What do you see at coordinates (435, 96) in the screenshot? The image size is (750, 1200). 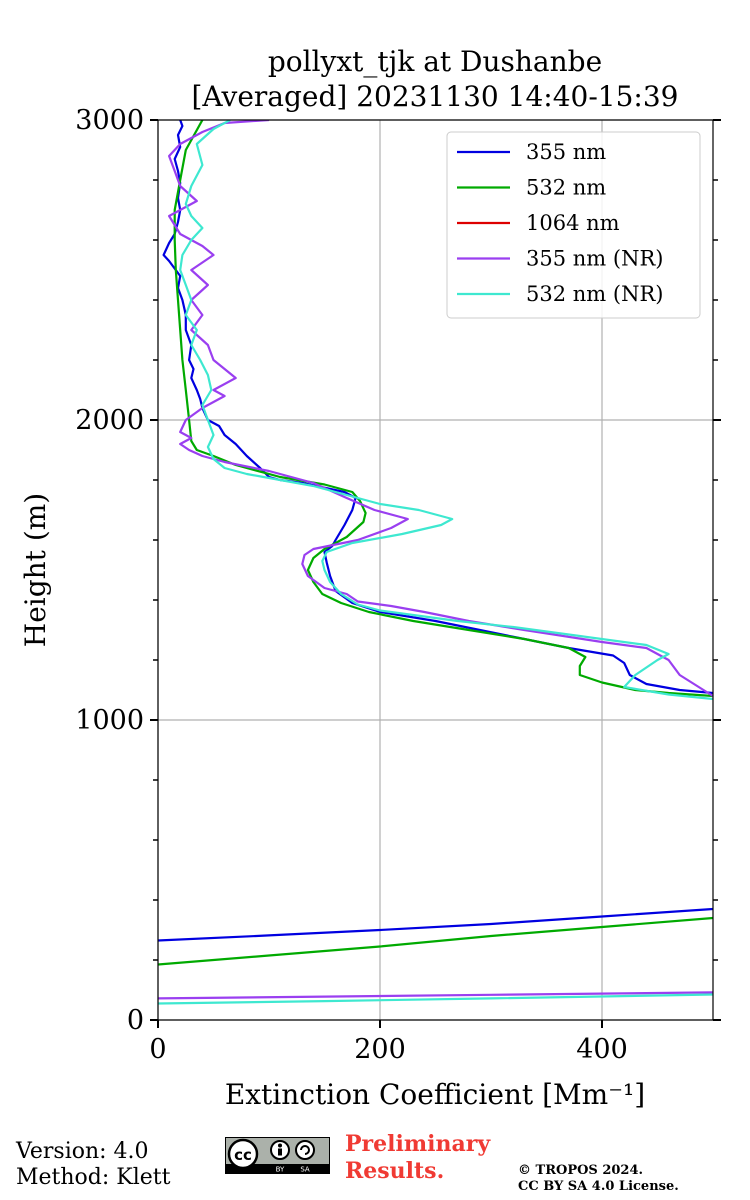 I see `chart-title-line2: [Averaged] 20231130 14:40-15:39` at bounding box center [435, 96].